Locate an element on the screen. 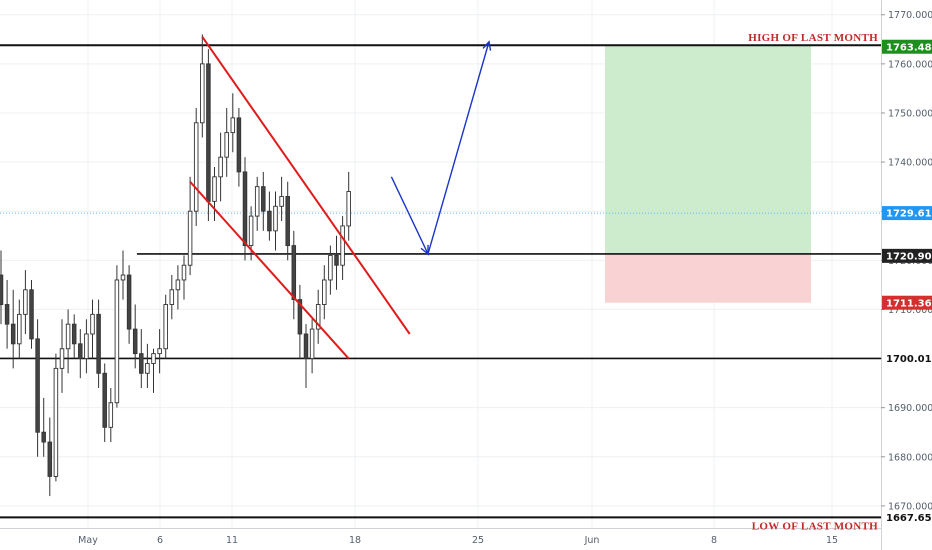 This screenshot has height=550, width=932. position-badge: 1763.484 is located at coordinates (909, 47).